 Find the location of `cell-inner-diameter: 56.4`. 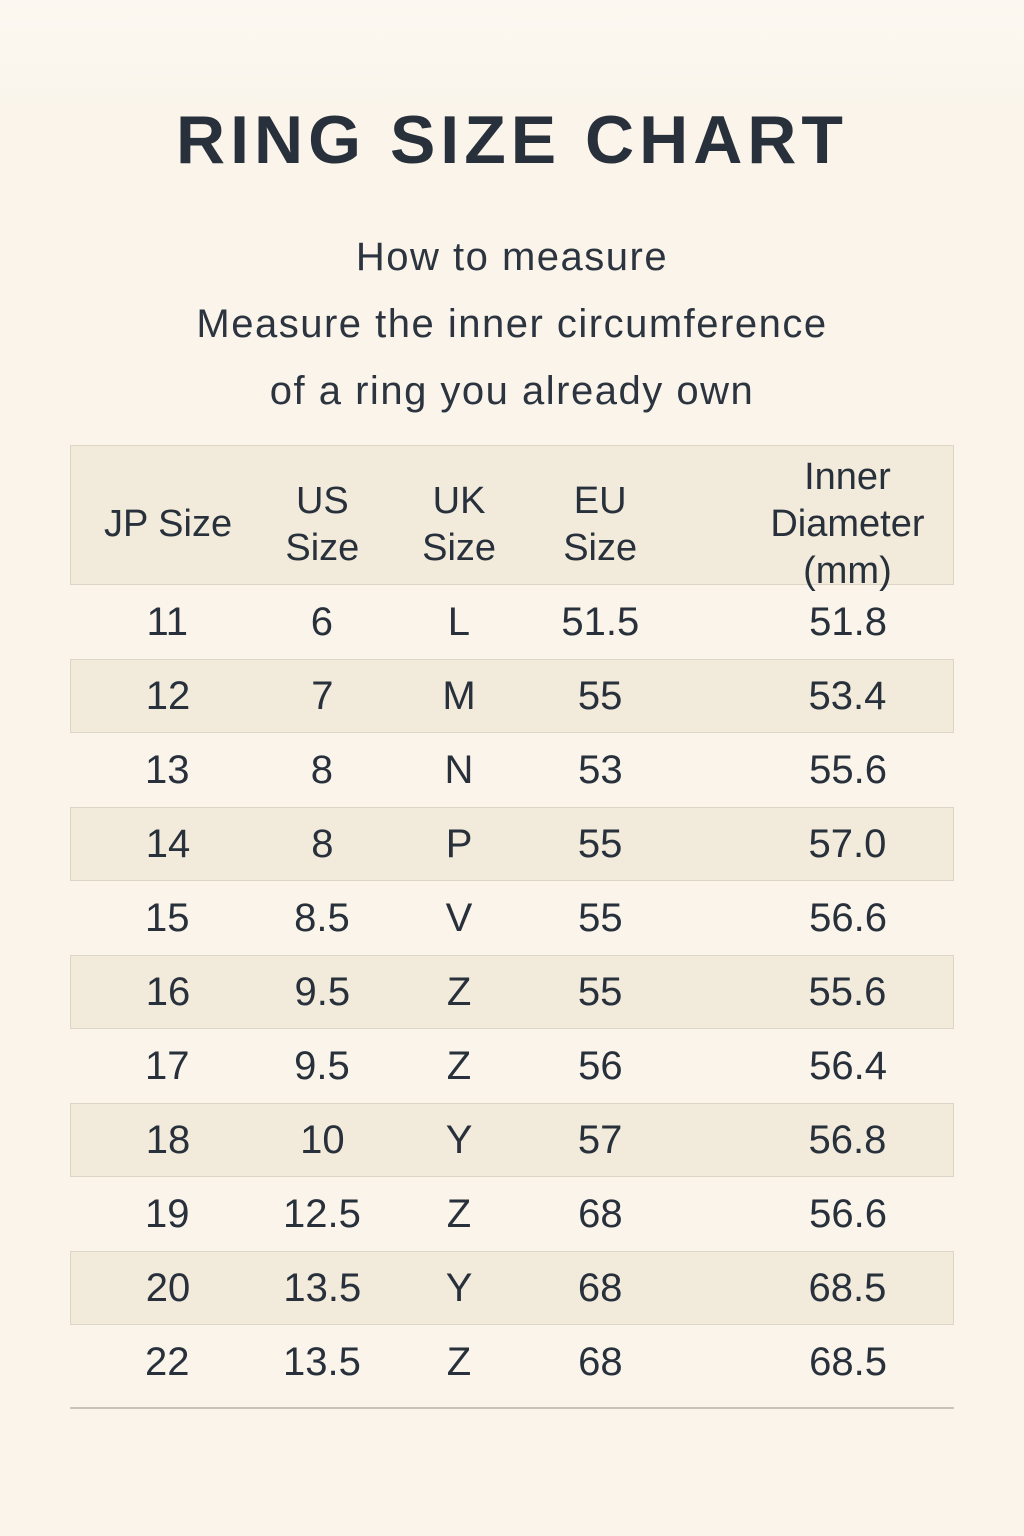

cell-inner-diameter: 56.4 is located at coordinates (848, 1065).